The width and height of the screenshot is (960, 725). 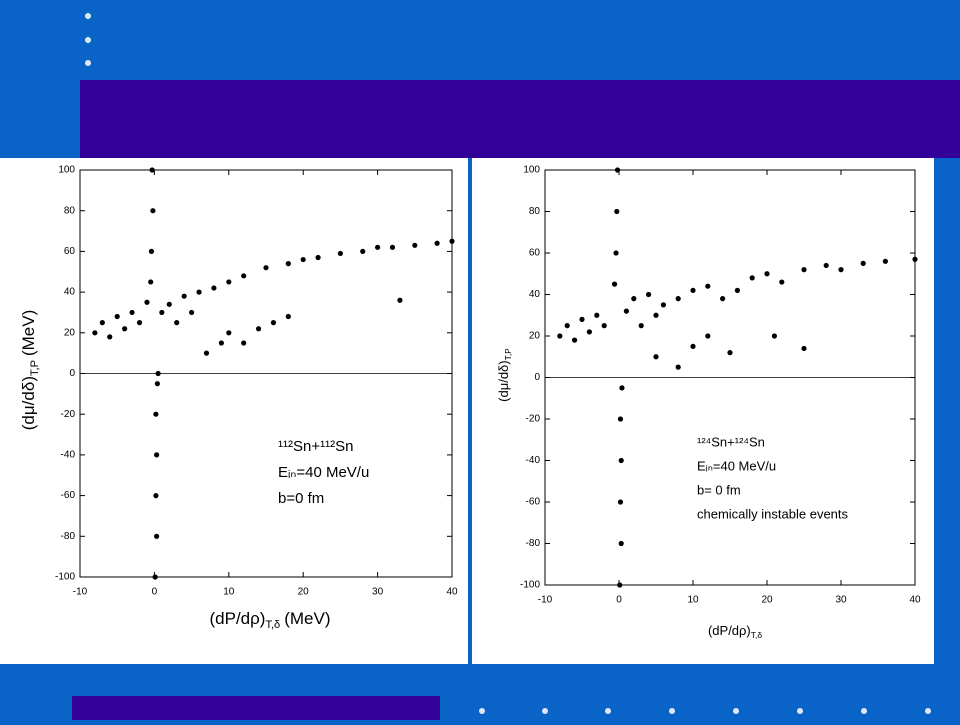 I want to click on y-tick-label: -60, so click(x=68, y=495).